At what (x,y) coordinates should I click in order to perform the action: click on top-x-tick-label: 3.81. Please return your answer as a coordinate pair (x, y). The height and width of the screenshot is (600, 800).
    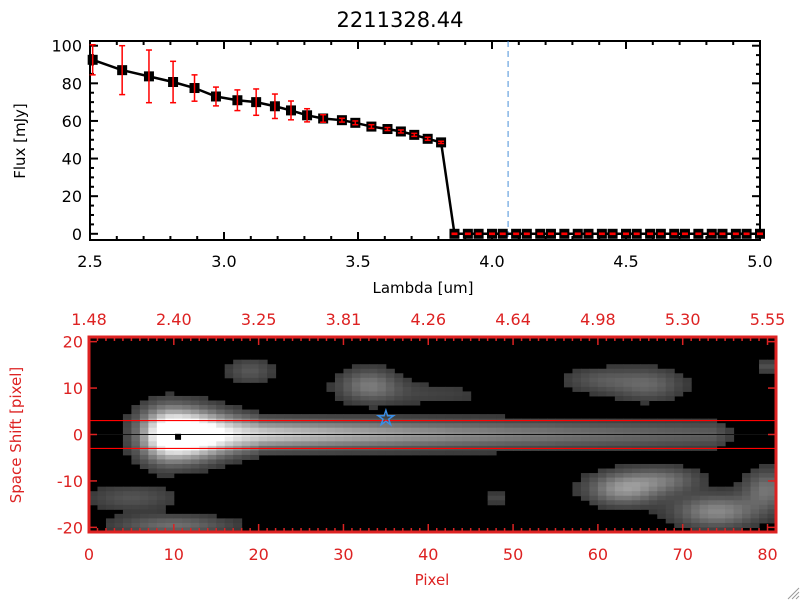
    Looking at the image, I should click on (344, 319).